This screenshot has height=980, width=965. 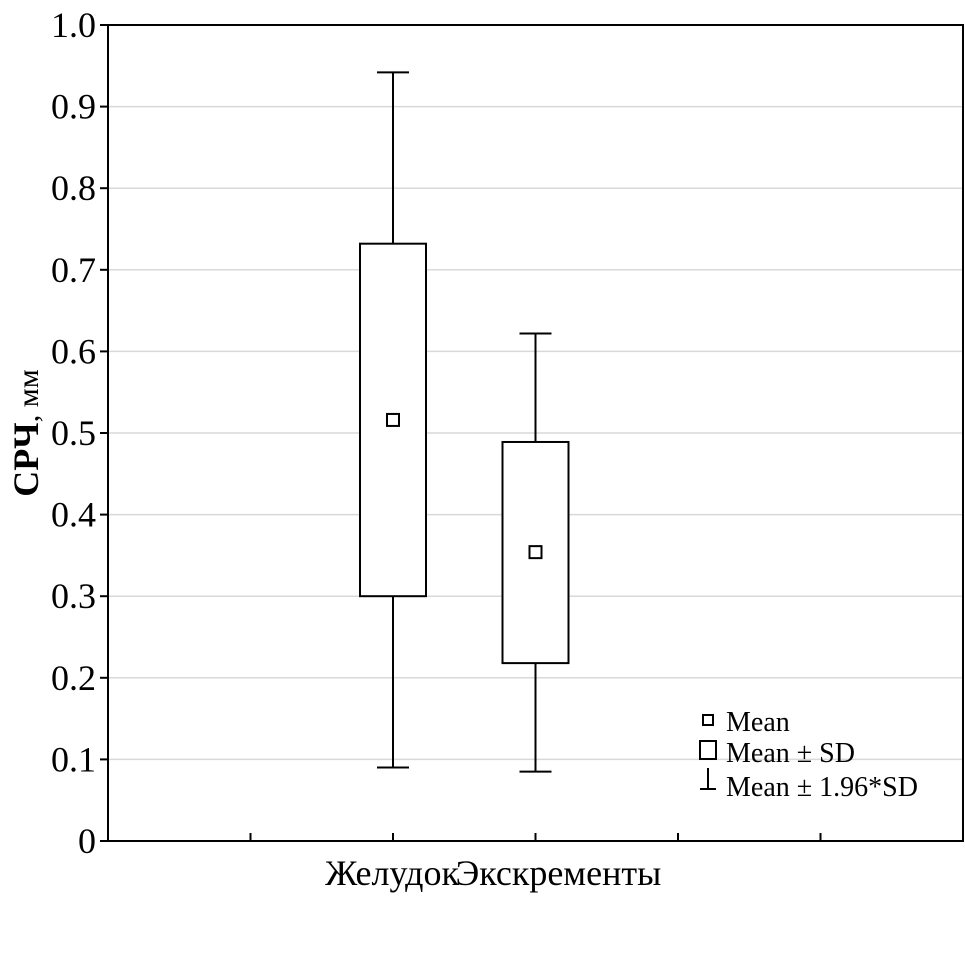 I want to click on x-axis-ticks, so click(x=535, y=837).